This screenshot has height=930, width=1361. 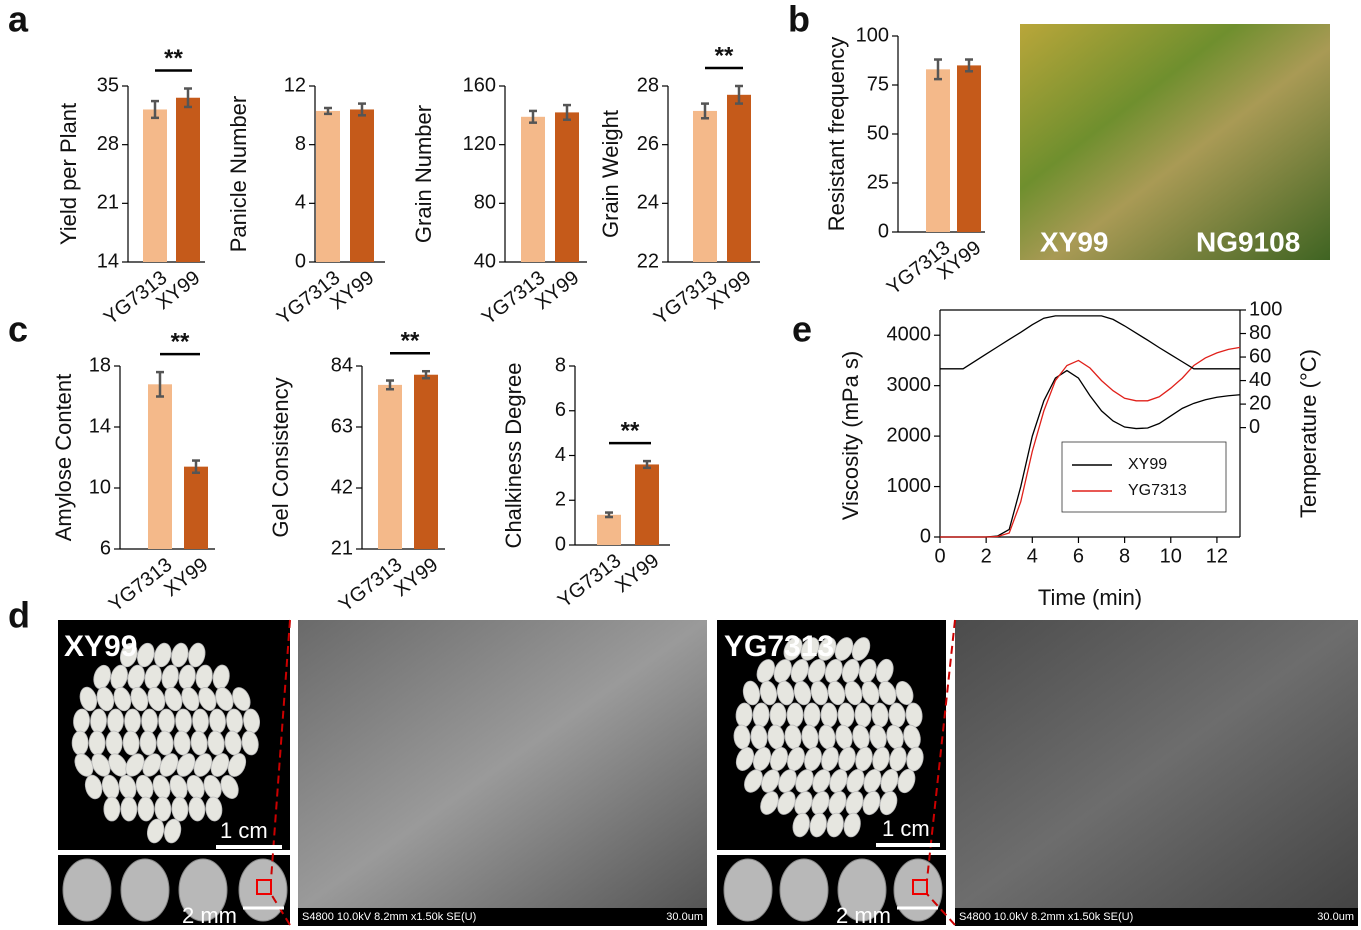 What do you see at coordinates (1265, 309) in the screenshot?
I see `y2-tick-label: 100` at bounding box center [1265, 309].